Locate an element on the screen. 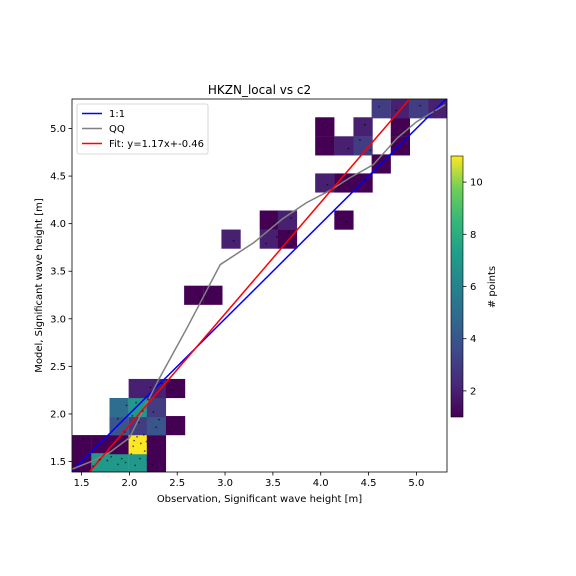  y-tick-label: 5.0 is located at coordinates (58, 129).